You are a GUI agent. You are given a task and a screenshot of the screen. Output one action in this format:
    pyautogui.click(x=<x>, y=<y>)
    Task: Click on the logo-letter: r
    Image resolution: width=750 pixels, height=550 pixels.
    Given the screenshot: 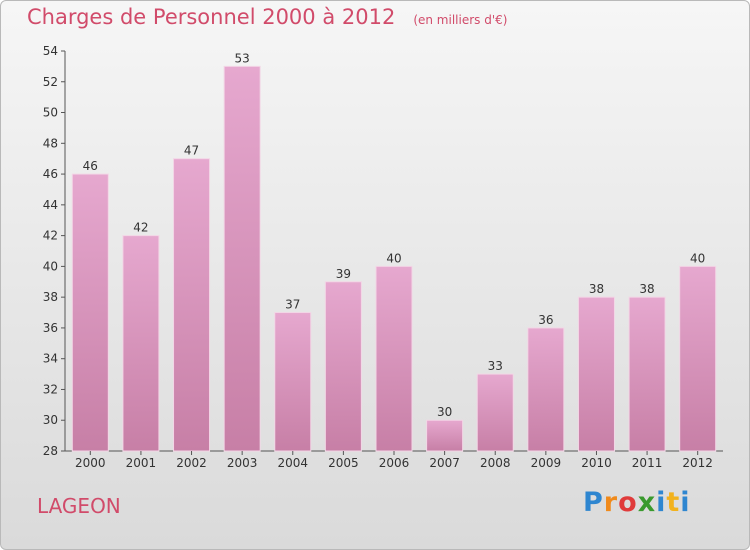 What is the action you would take?
    pyautogui.click(x=611, y=502)
    